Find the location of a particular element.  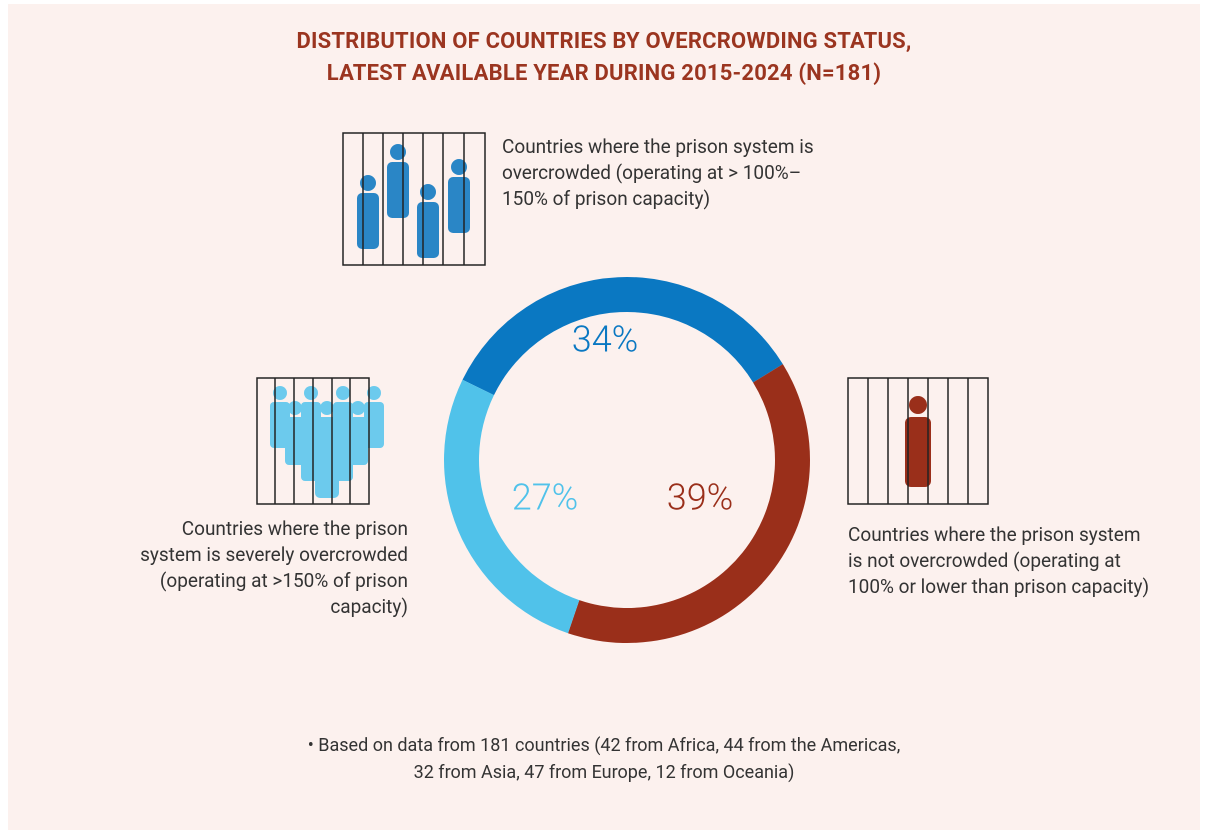

icon-overcrowded is located at coordinates (414, 199).